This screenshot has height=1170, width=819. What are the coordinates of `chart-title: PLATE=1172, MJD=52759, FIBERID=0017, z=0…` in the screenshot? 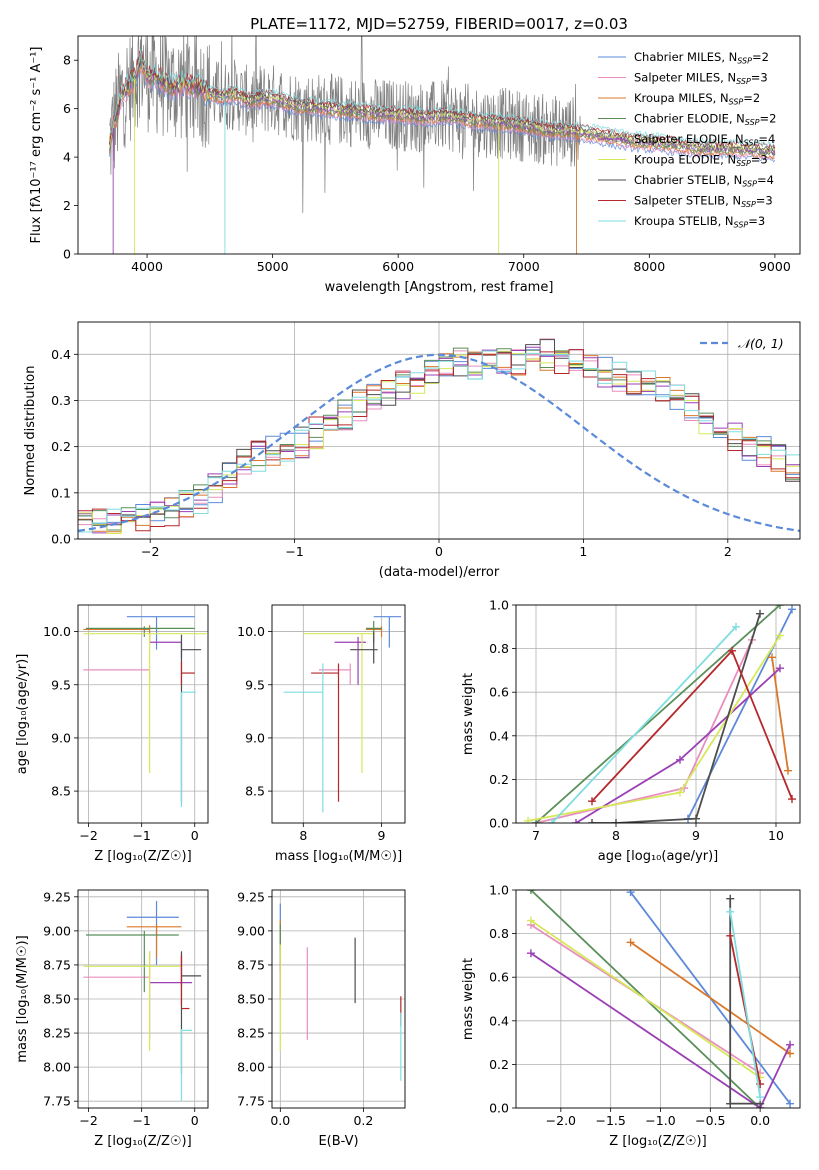 It's located at (439, 24).